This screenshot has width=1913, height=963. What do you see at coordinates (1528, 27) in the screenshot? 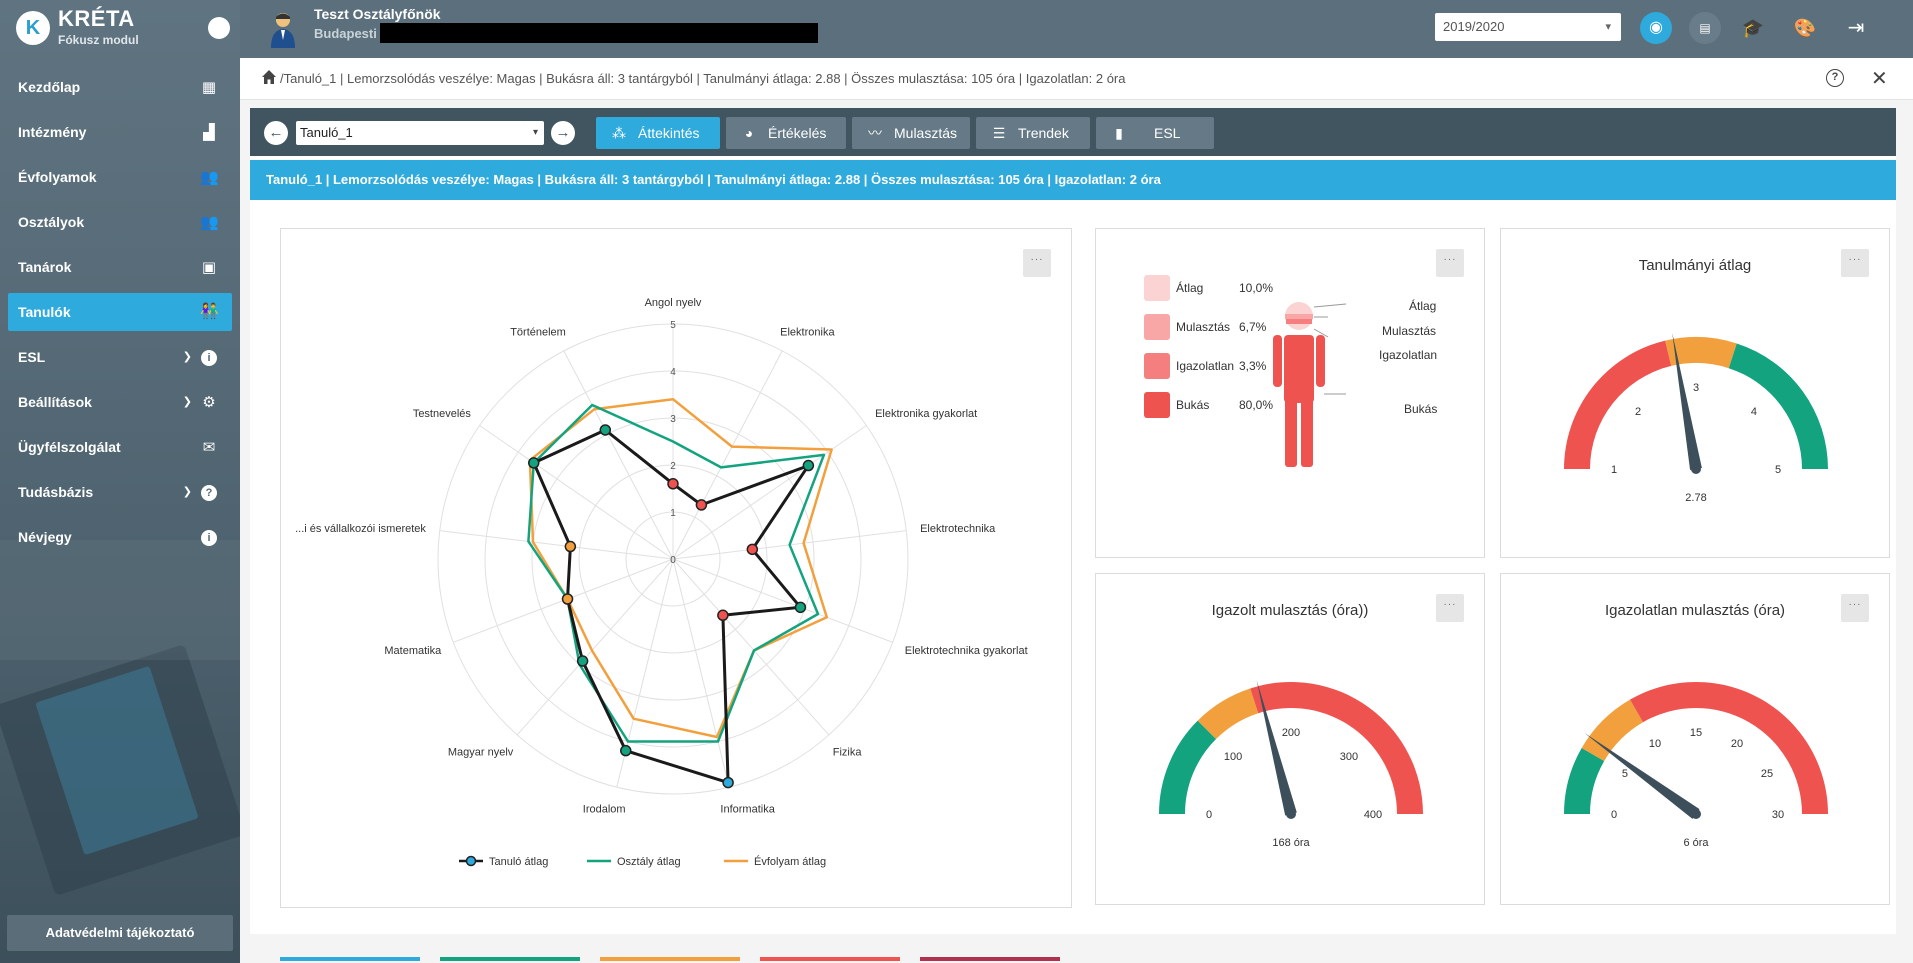
I see `school-year-select: 2019/2020 ▾` at bounding box center [1528, 27].